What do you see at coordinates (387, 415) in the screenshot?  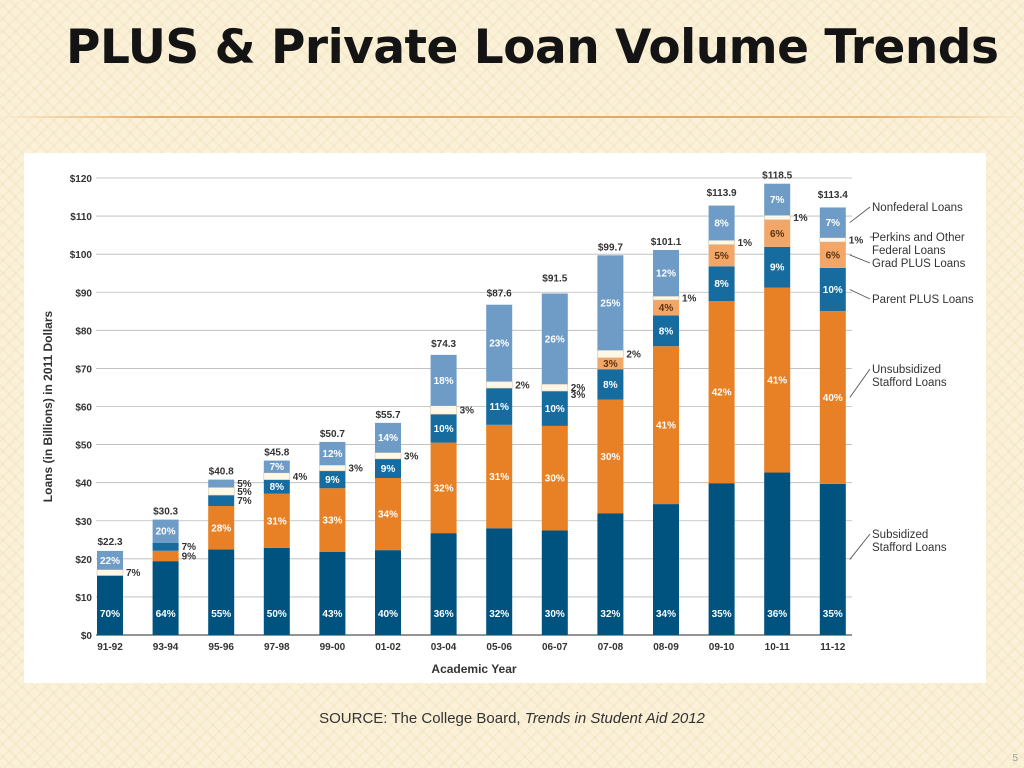 I see `bar-total-label: $55.7` at bounding box center [387, 415].